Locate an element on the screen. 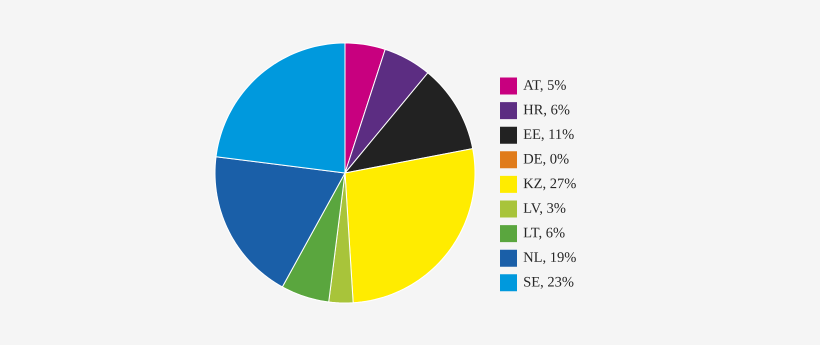  legend-label: KZ, 27% is located at coordinates (550, 184).